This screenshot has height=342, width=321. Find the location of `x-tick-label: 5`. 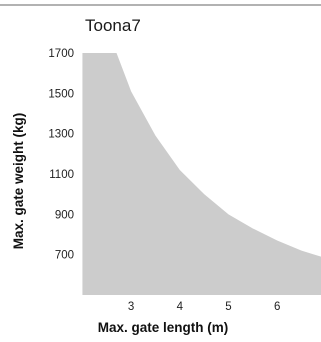

x-tick-label: 5 is located at coordinates (228, 307).